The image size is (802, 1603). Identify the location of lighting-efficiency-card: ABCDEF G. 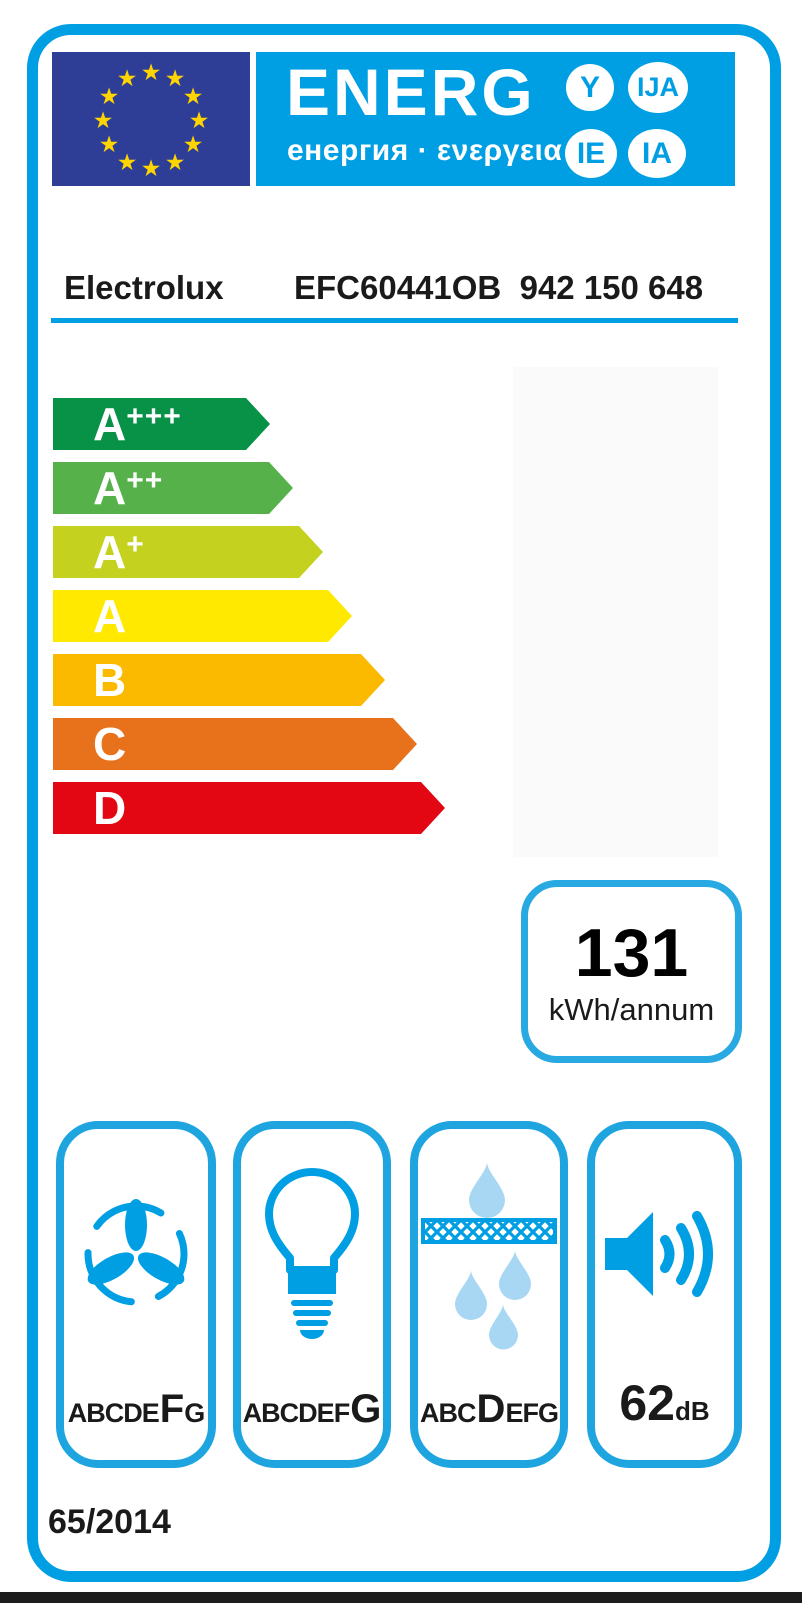
(312, 1294).